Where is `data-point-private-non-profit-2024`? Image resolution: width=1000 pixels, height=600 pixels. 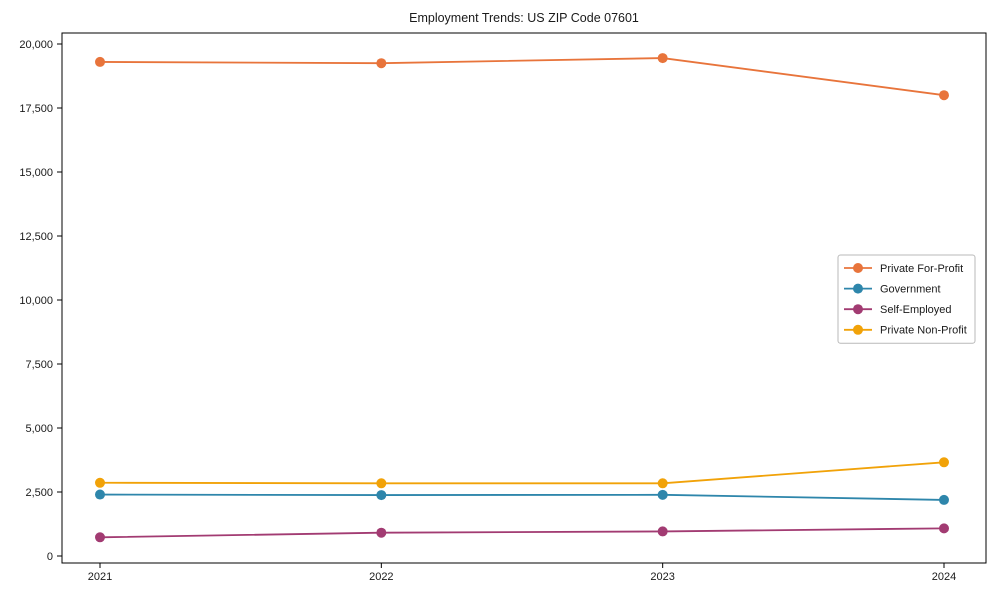
data-point-private-non-profit-2024 is located at coordinates (944, 462).